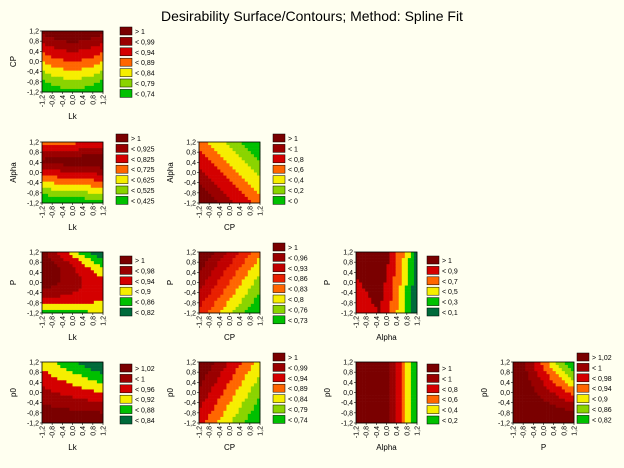  Describe the element at coordinates (145, 74) in the screenshot. I see `legend-label: < 0,84` at that location.